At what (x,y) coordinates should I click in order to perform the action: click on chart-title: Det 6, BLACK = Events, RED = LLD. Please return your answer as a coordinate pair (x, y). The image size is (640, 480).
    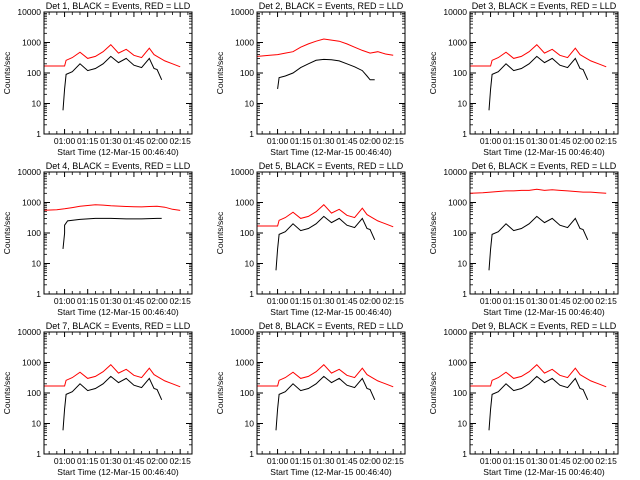
    Looking at the image, I should click on (544, 166).